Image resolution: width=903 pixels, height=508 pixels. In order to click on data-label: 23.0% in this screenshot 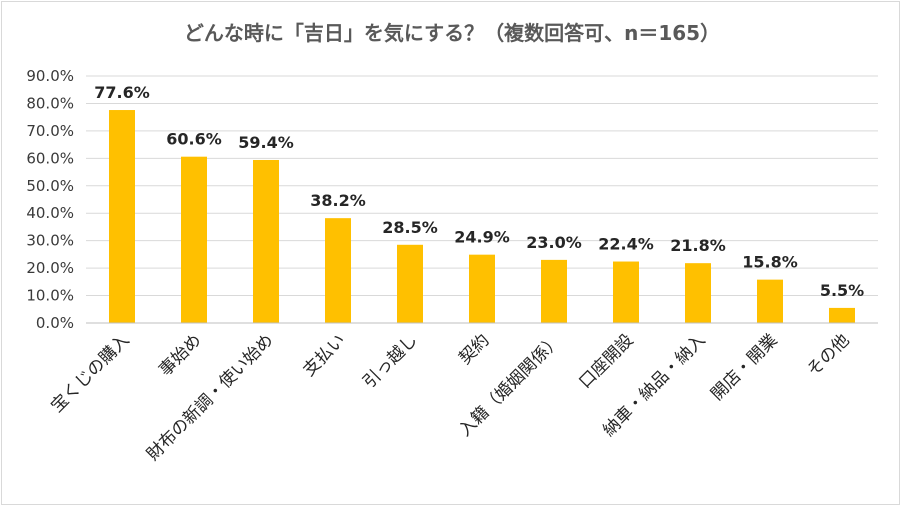, I will do `click(554, 242)`.